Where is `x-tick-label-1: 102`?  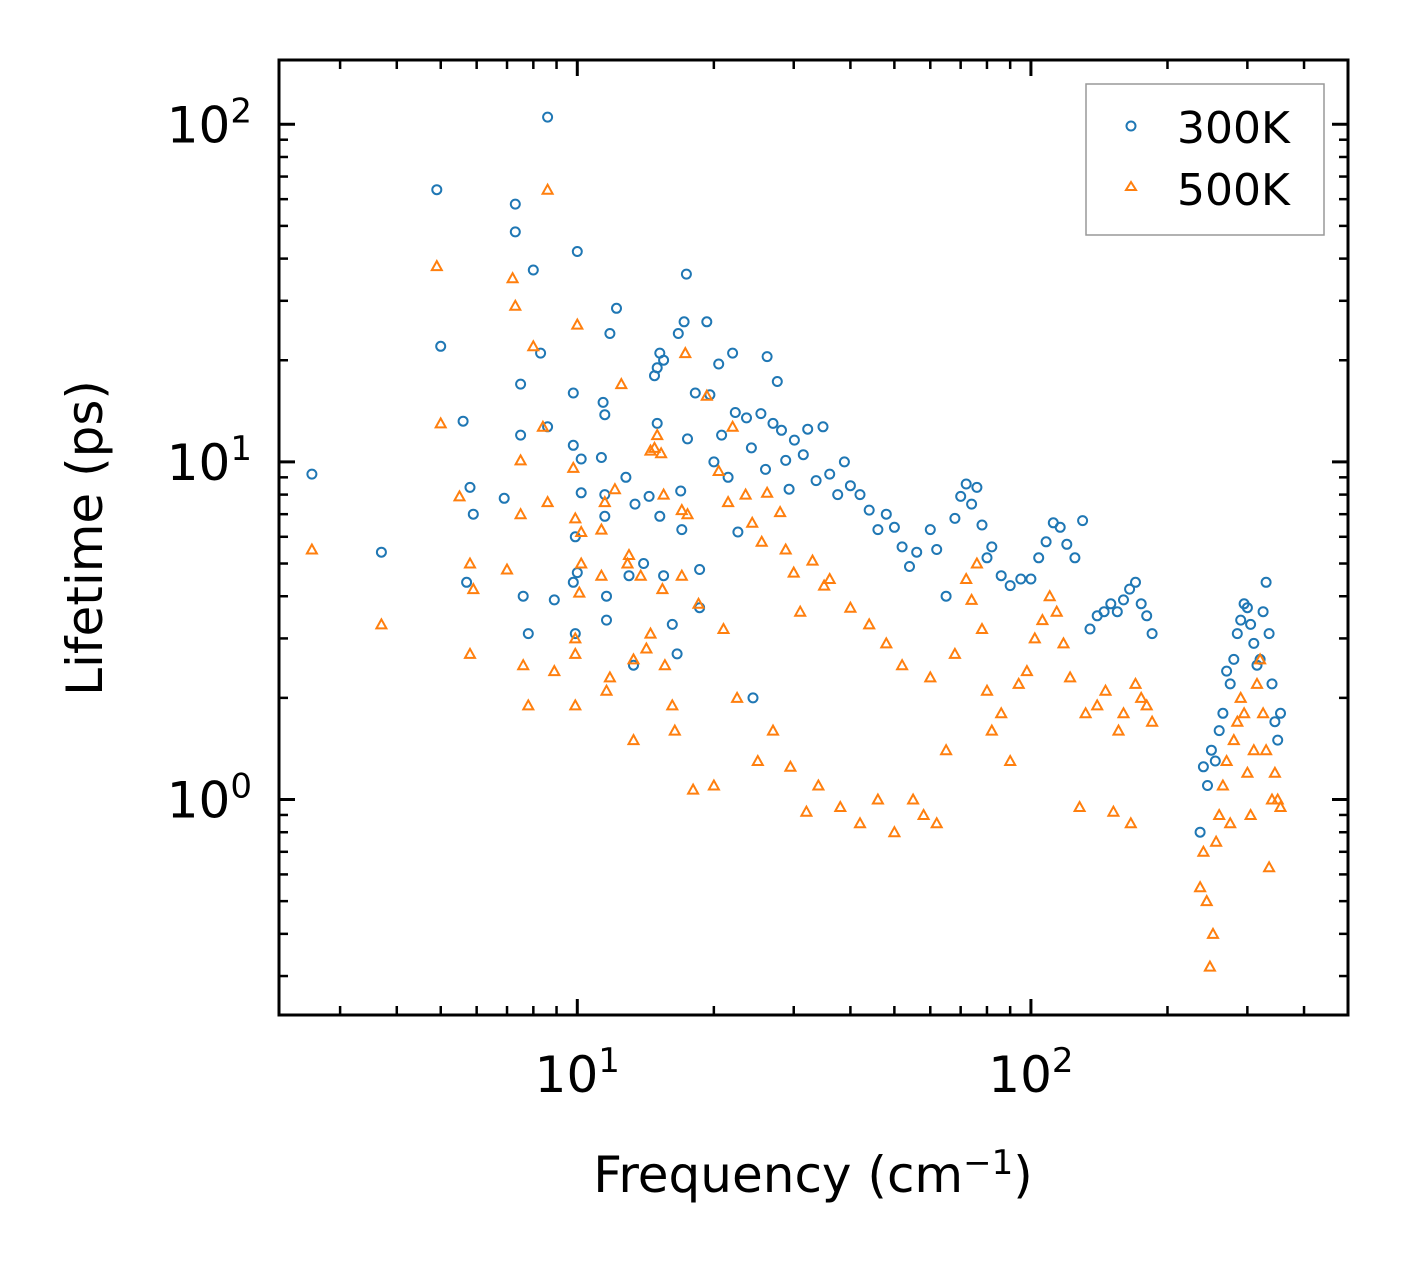
x-tick-label-1: 102 is located at coordinates (1030, 1072).